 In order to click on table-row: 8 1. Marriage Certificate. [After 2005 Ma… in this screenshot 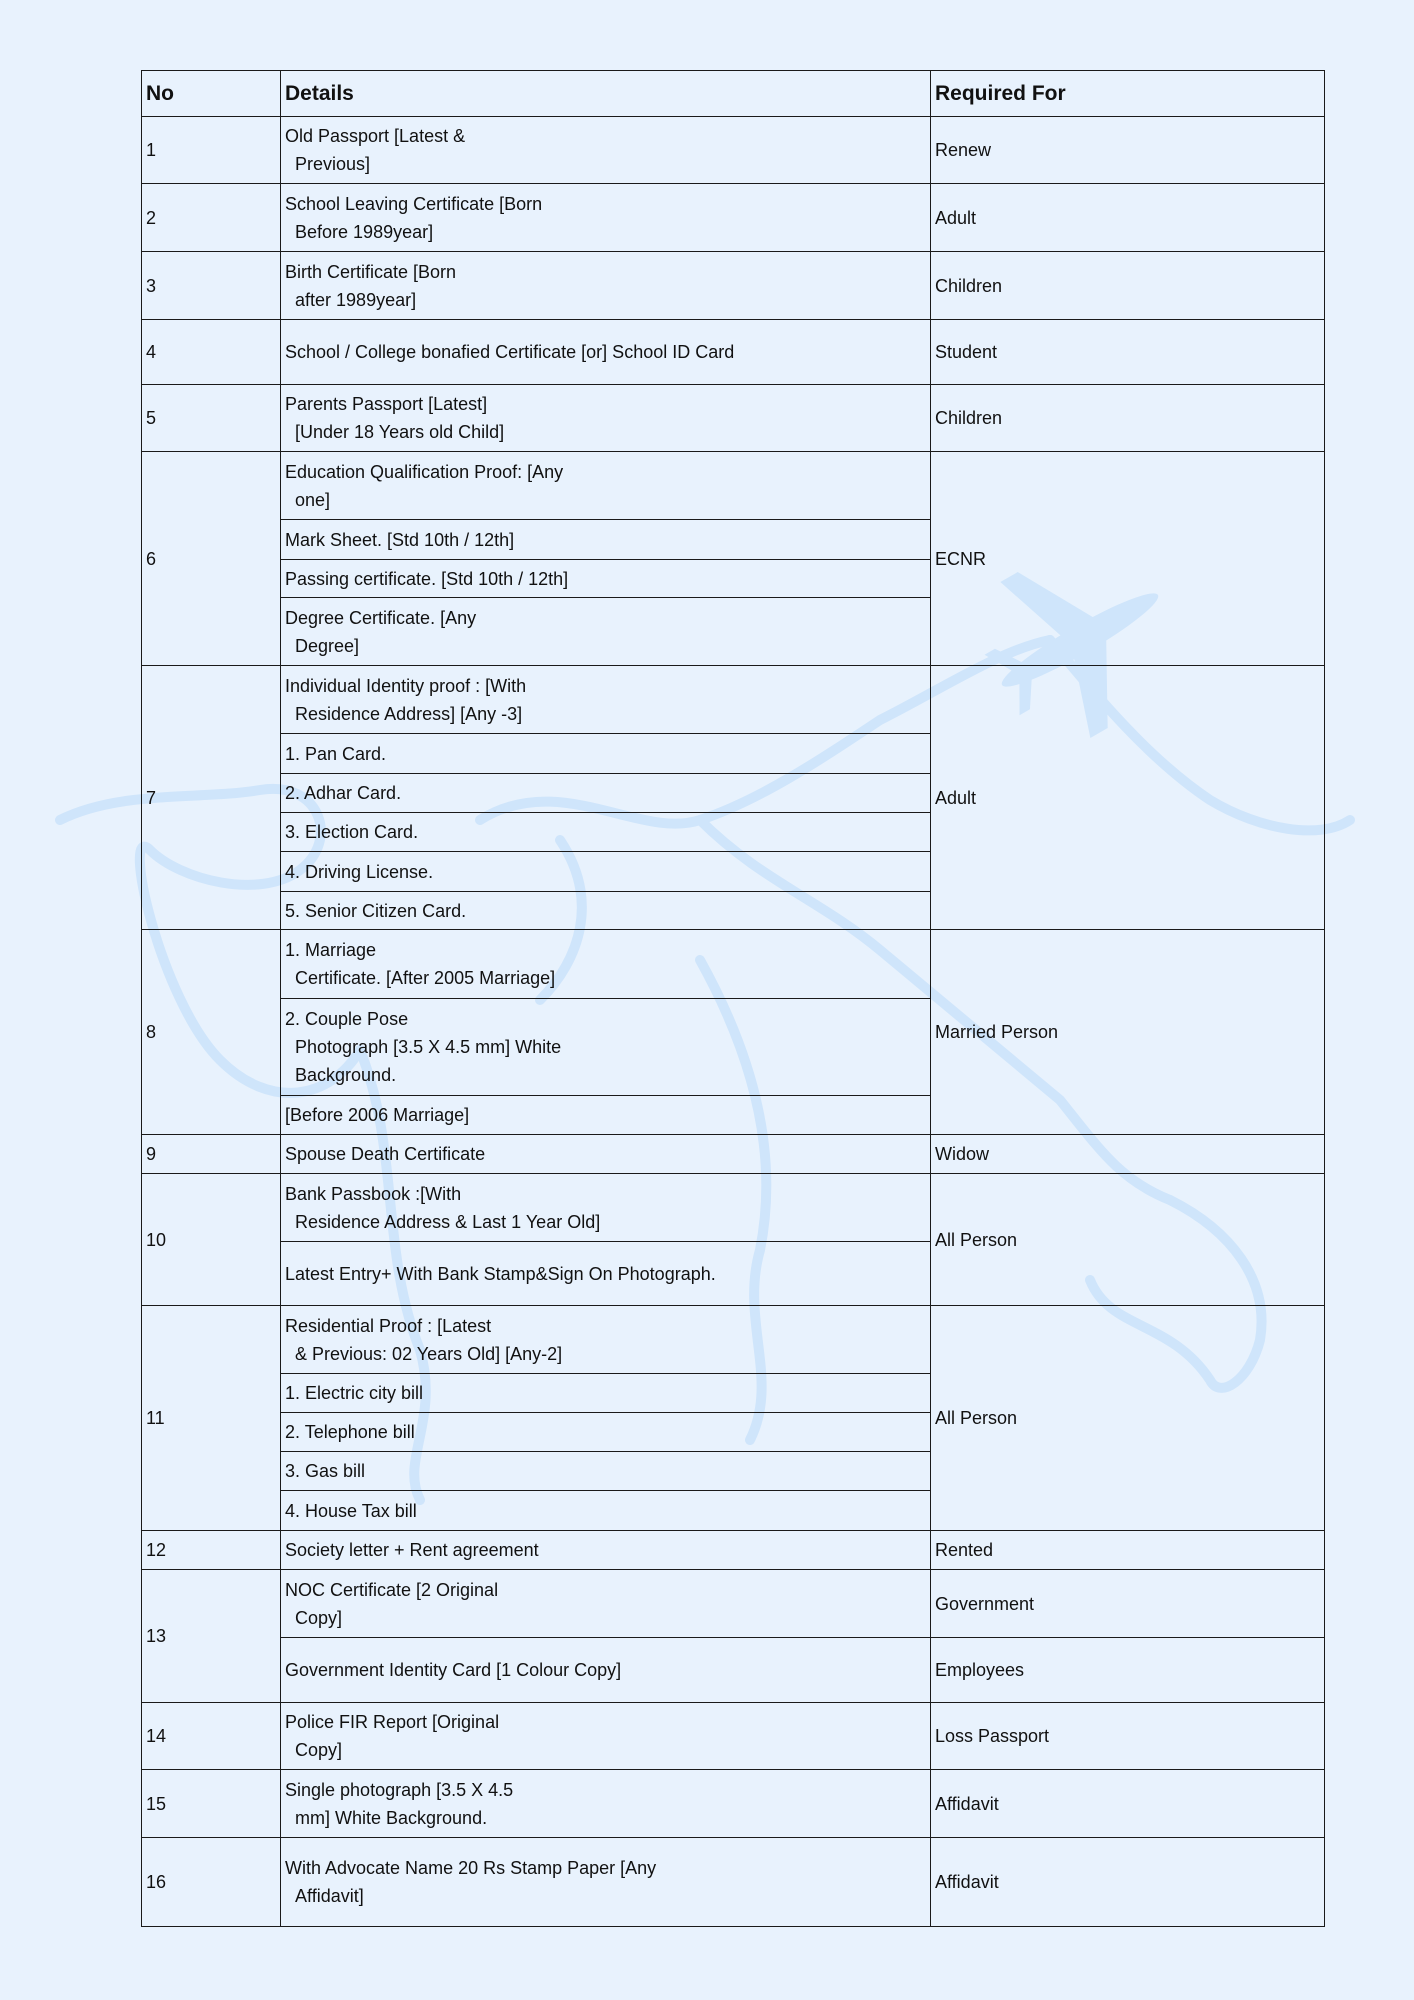, I will do `click(733, 1032)`.